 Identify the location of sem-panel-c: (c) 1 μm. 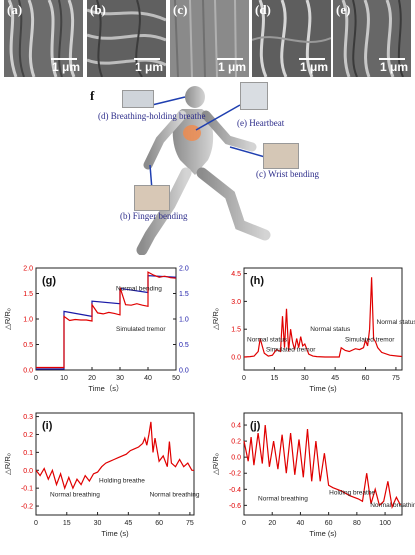
(209, 38).